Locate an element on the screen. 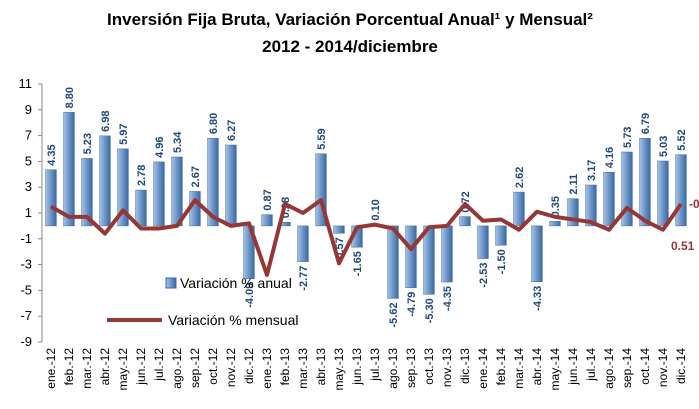 The image size is (699, 409). x-tick-label: nov.-12 is located at coordinates (231, 367).